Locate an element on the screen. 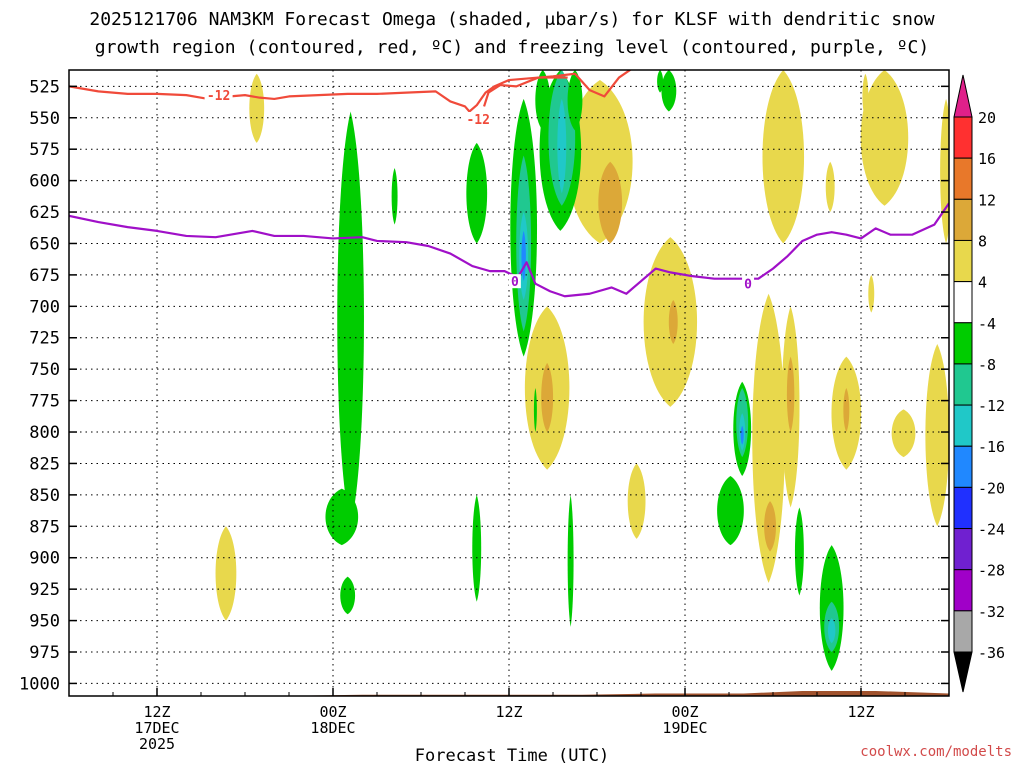  y-tick-label-8: 725 is located at coordinates (44, 339).